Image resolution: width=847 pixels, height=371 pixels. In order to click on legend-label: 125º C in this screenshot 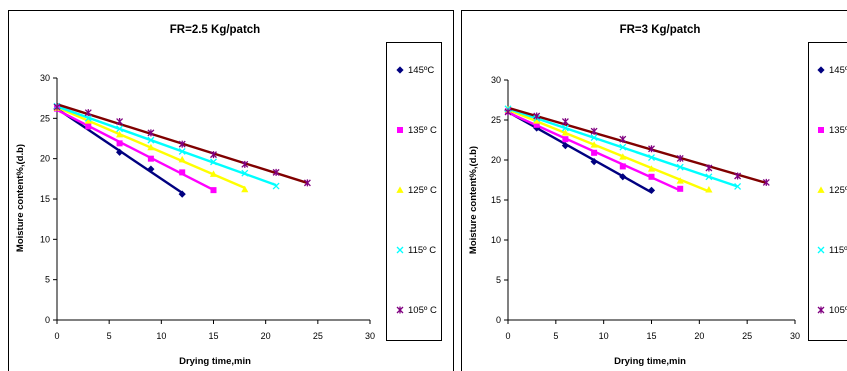, I will do `click(838, 190)`.